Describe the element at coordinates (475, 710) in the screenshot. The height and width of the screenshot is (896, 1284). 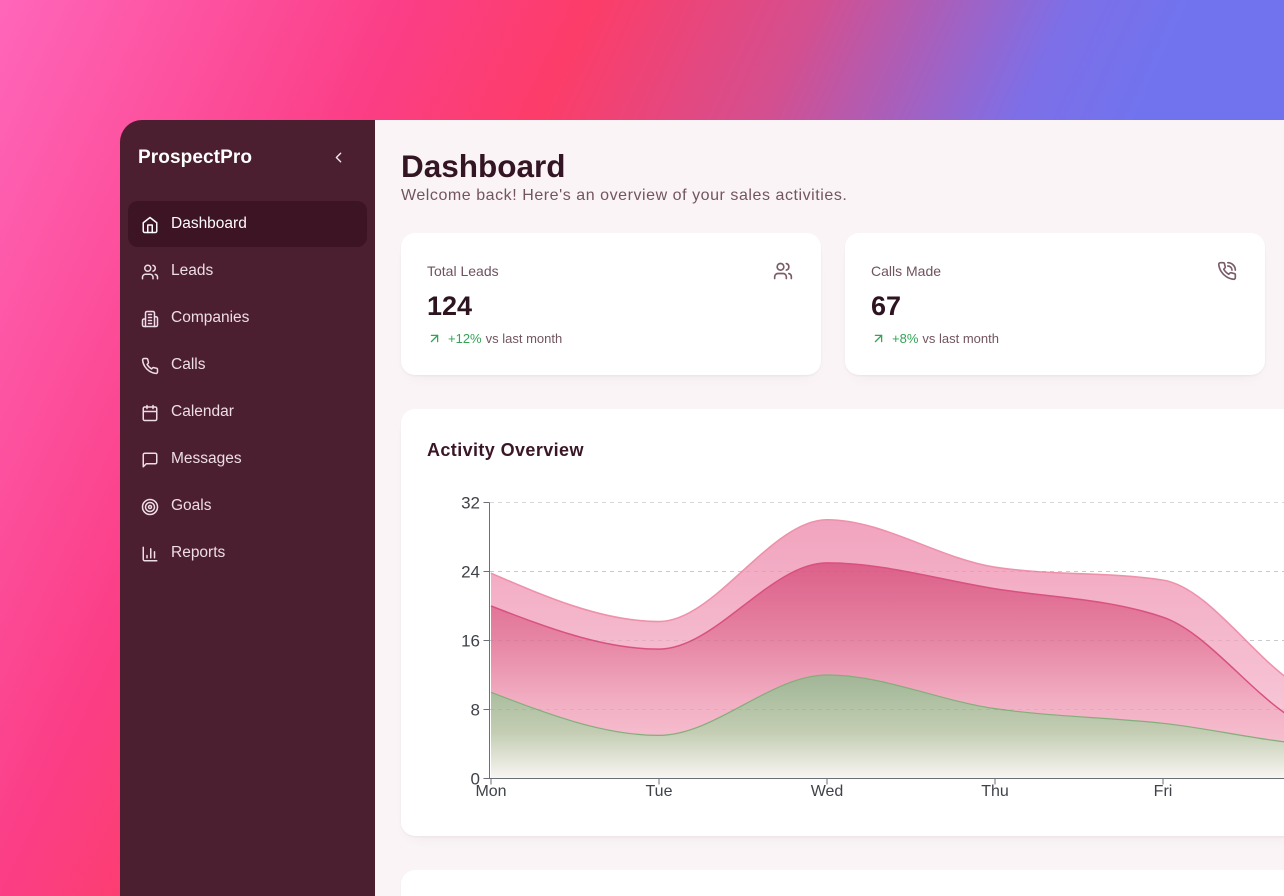
I see `svg-text: 8` at that location.